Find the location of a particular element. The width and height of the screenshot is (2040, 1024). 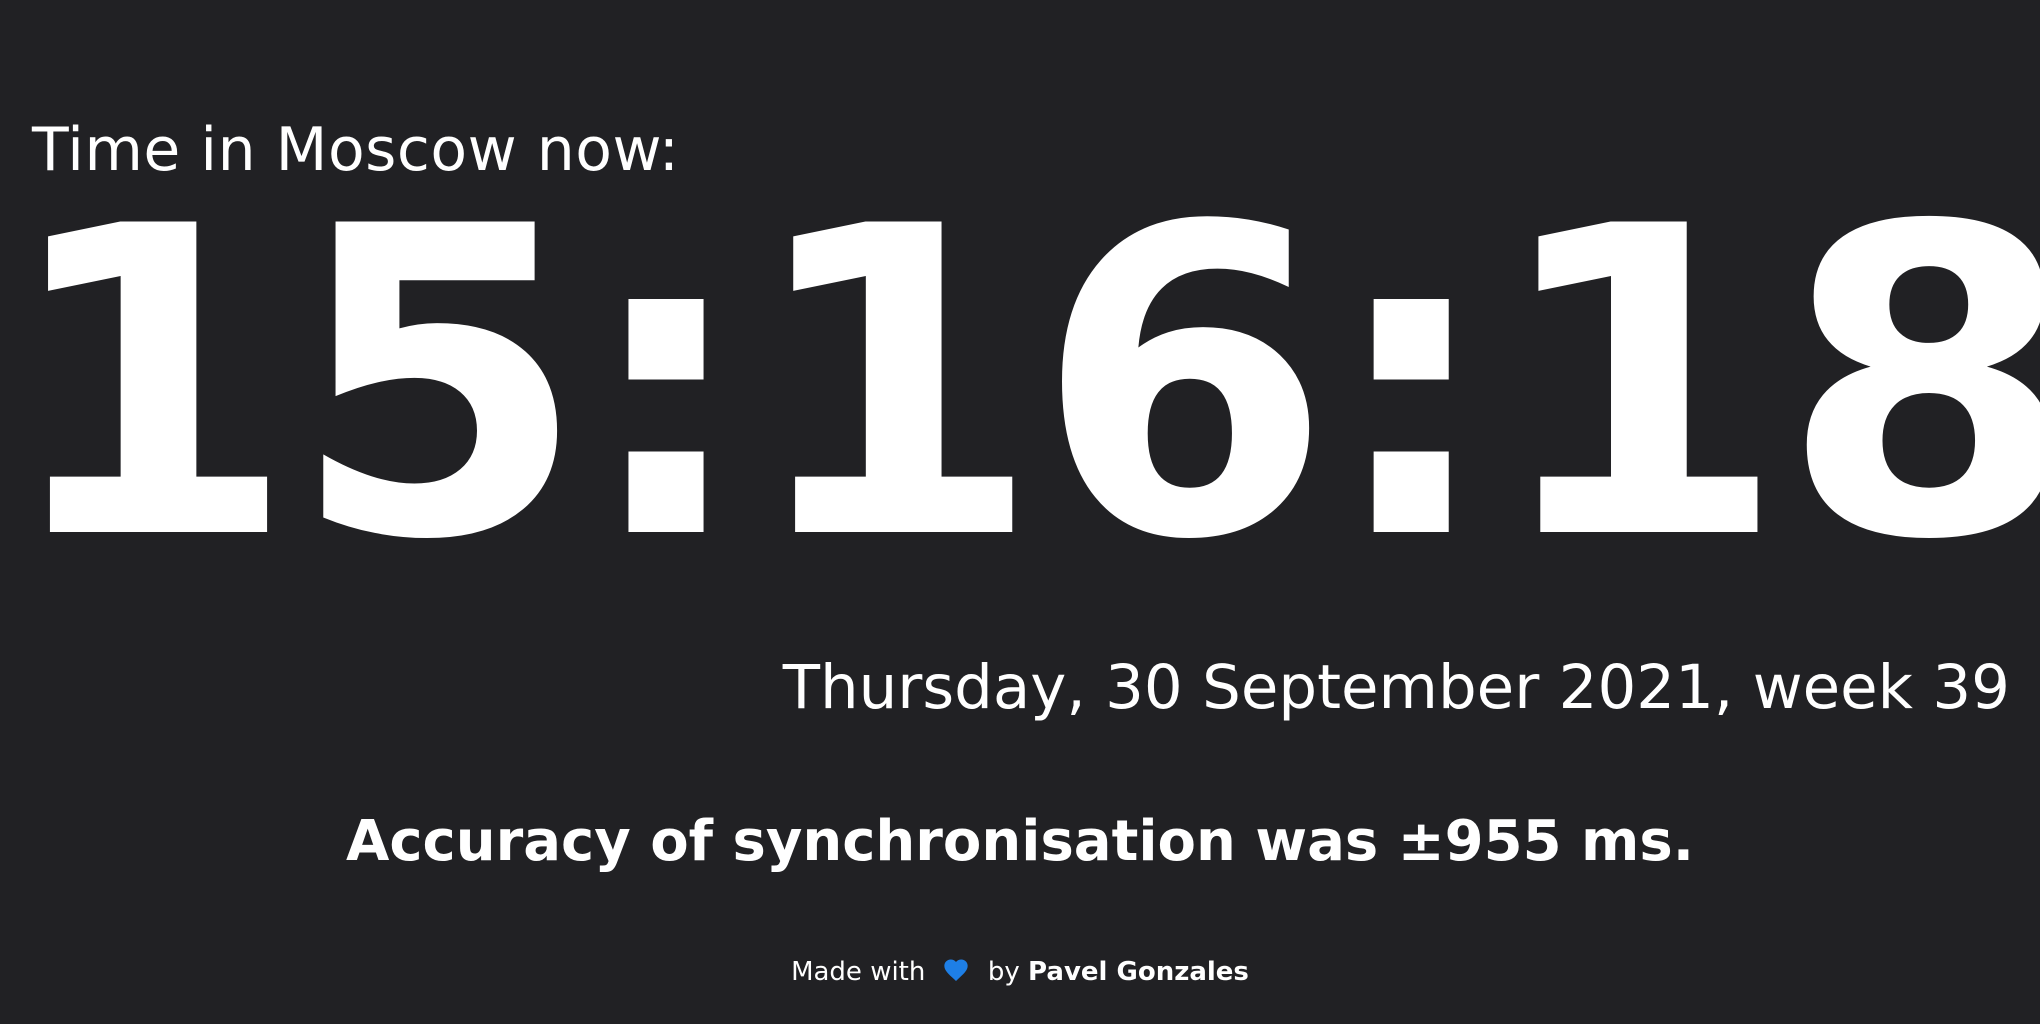

date-text: Thursday, 30 September 2021, week 39 is located at coordinates (1396, 687).